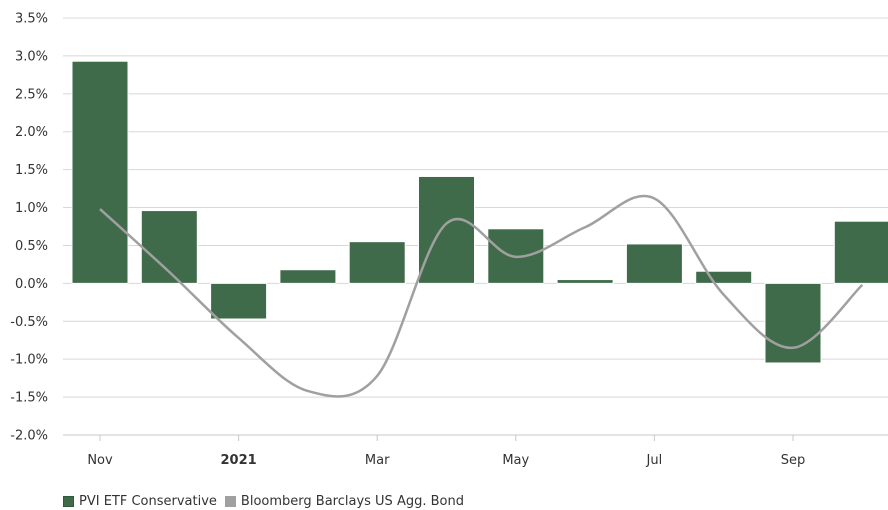  I want to click on y-tick-label: 3.5%, so click(31, 19).